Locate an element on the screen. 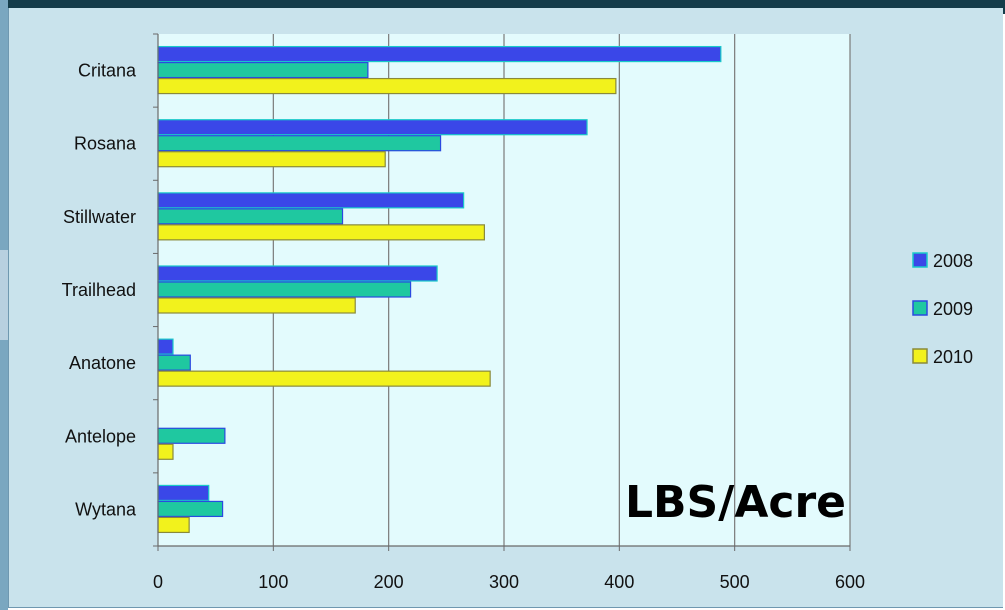 This screenshot has height=610, width=1005. bar-rosana-2010 is located at coordinates (271, 159).